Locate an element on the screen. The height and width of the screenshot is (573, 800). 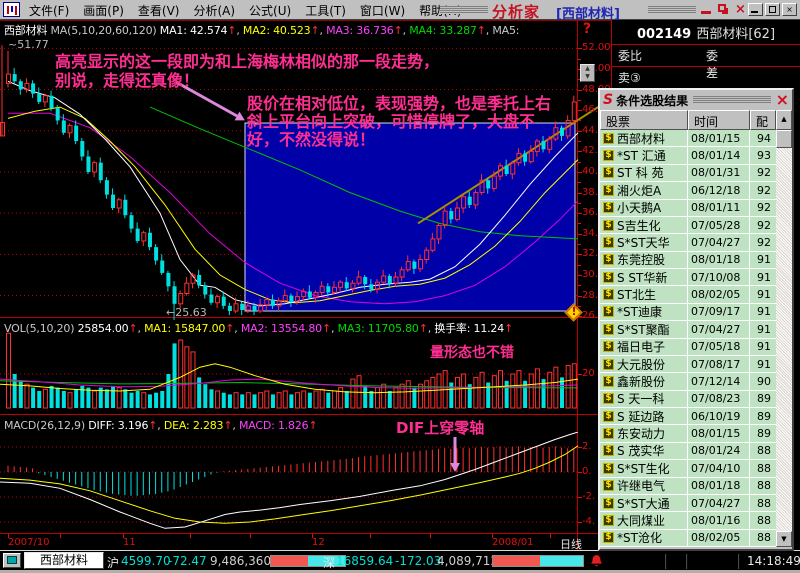
clock: 14:18:49 is located at coordinates (773, 561).